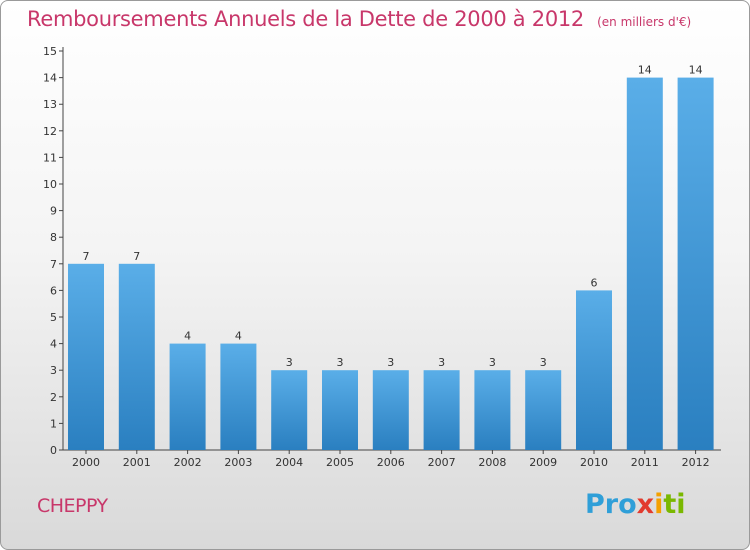  What do you see at coordinates (50, 51) in the screenshot?
I see `y-tick-label: 15` at bounding box center [50, 51].